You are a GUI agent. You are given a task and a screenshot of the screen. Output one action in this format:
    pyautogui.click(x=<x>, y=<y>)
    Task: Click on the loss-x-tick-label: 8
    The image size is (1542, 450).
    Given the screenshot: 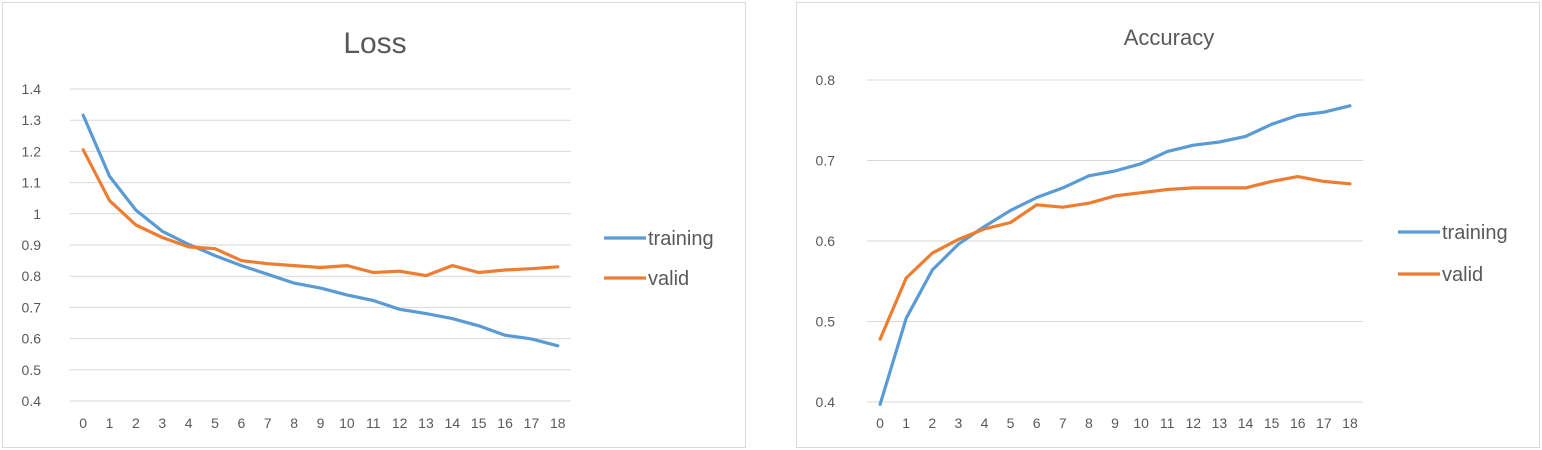 What is the action you would take?
    pyautogui.click(x=294, y=423)
    